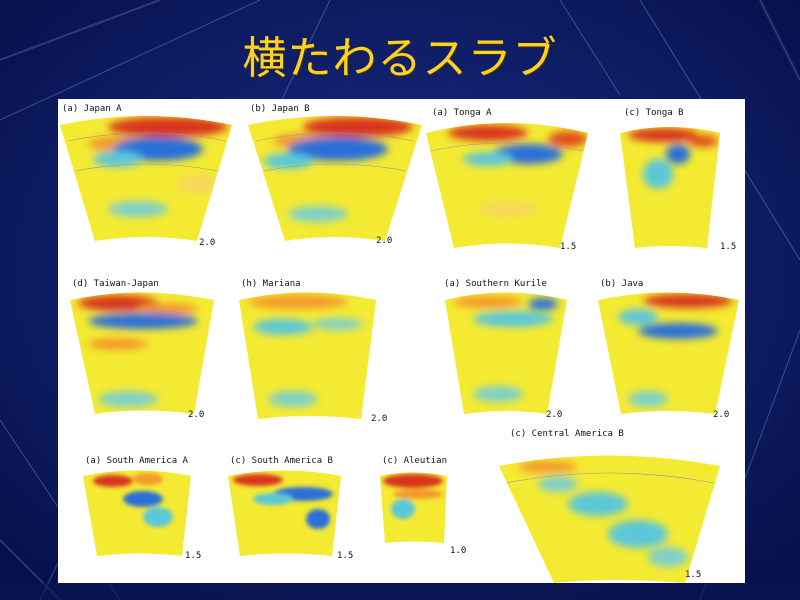 This screenshot has width=800, height=600. What do you see at coordinates (207, 243) in the screenshot?
I see `panel-1-scale: 2.0` at bounding box center [207, 243].